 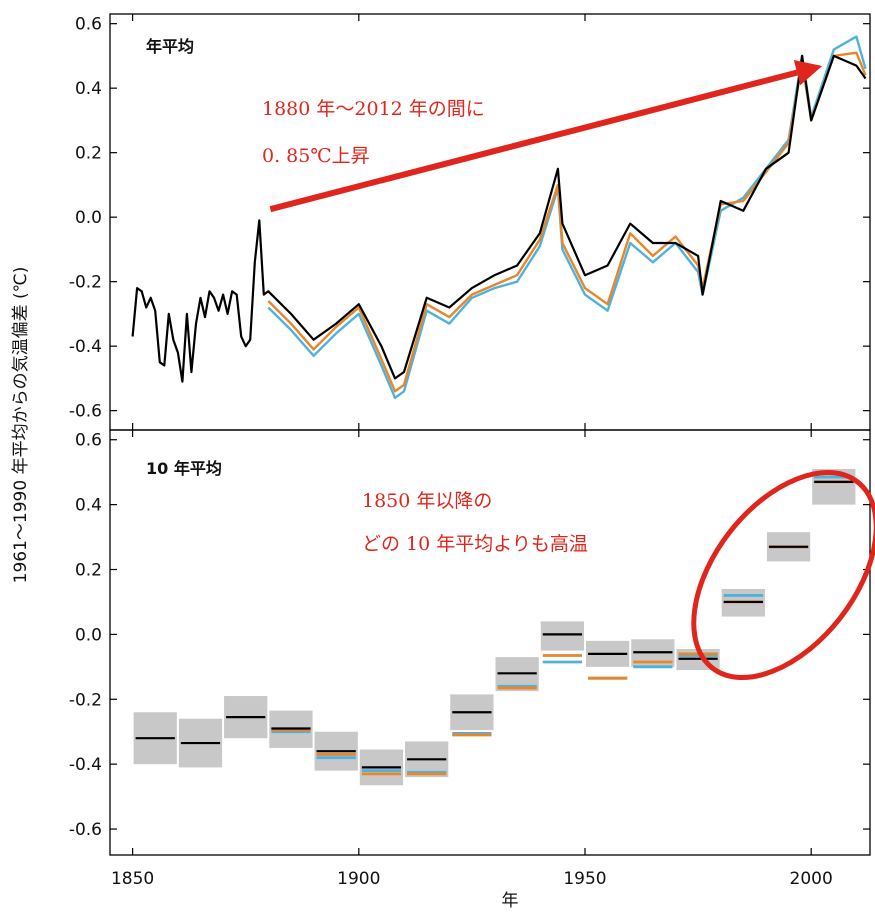 What do you see at coordinates (88, 506) in the screenshot?
I see `bottom-ytick-label: 0.4` at bounding box center [88, 506].